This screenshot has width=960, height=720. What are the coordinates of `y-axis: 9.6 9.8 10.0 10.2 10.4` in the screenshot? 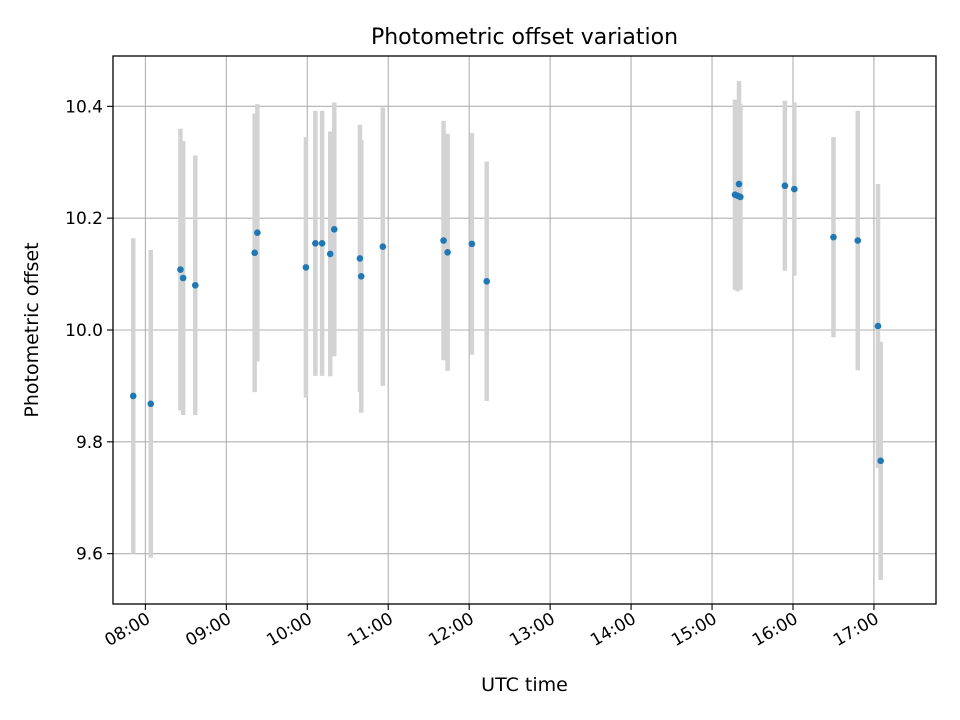 It's located at (89, 331).